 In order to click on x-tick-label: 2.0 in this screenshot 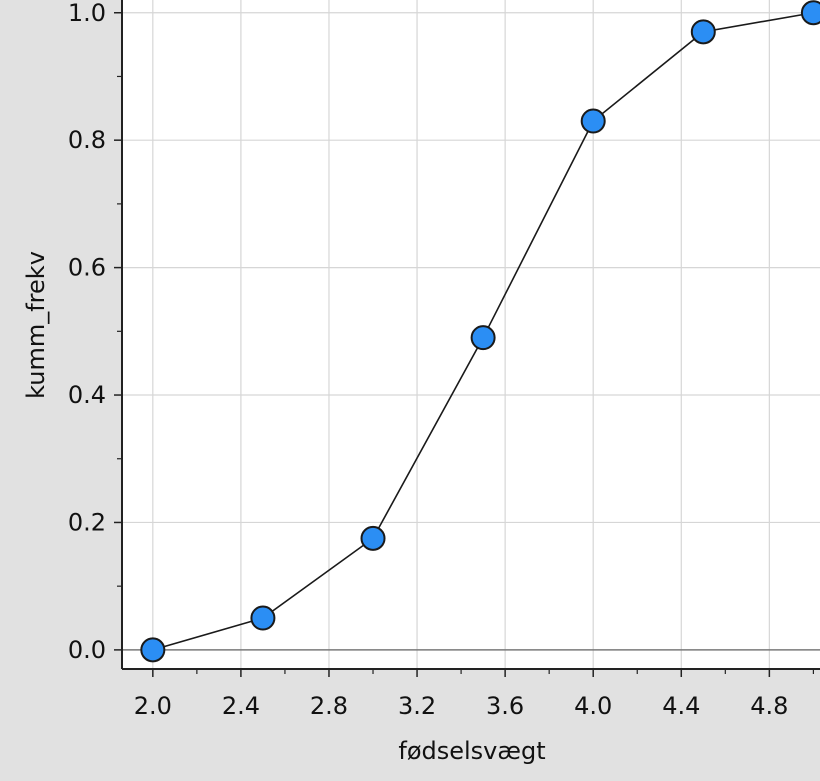, I will do `click(153, 706)`.